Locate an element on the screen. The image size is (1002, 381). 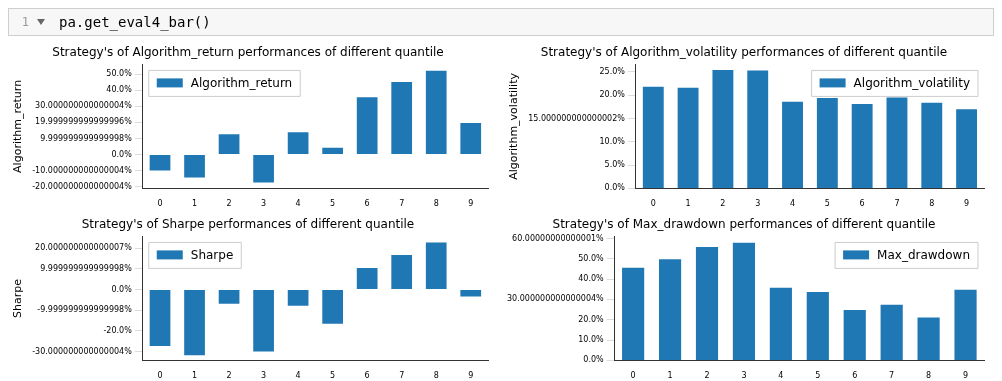
y-tick-label: 20.000000000000007% is located at coordinates (84, 248).